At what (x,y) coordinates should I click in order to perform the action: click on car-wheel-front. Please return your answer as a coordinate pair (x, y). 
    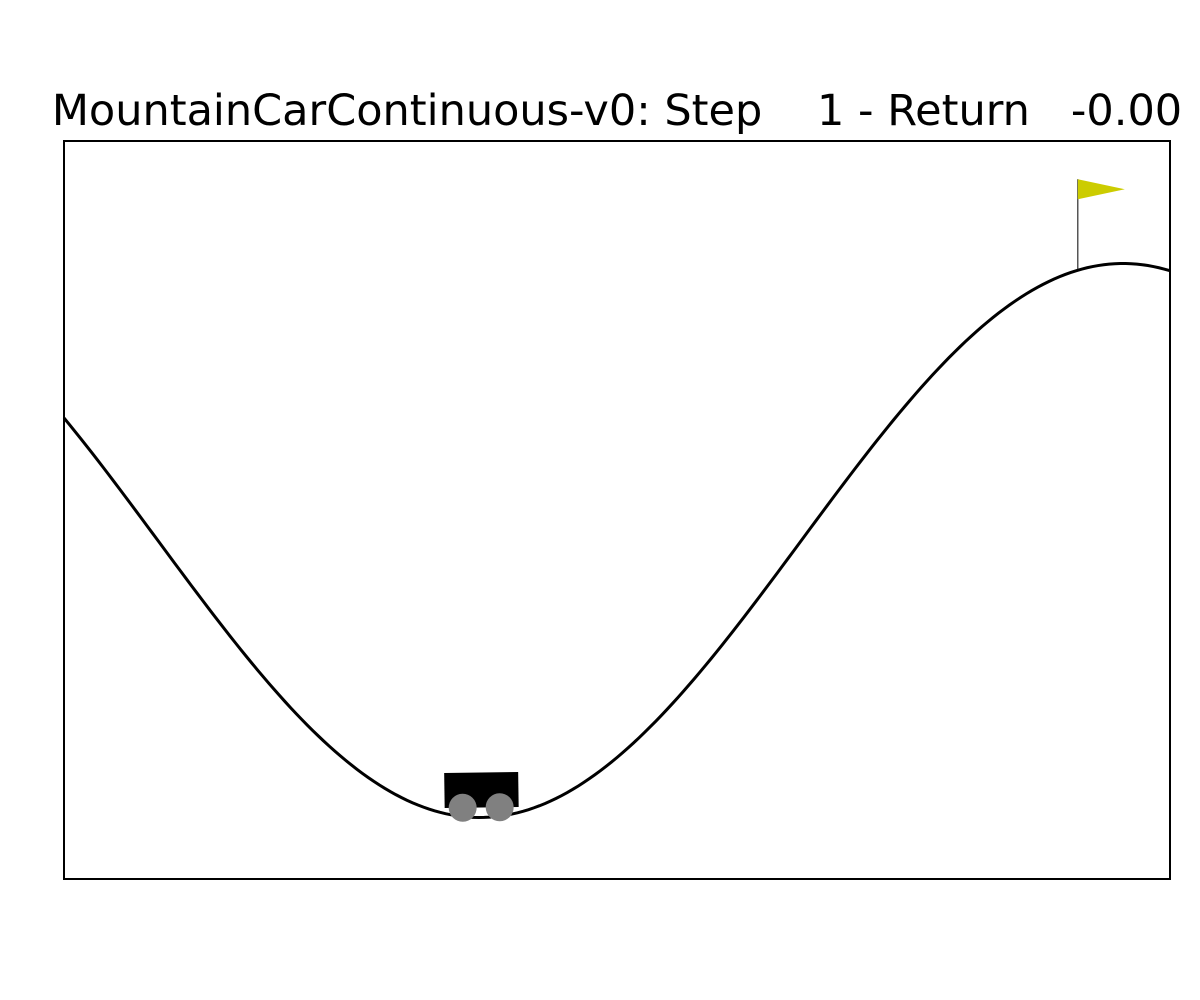
    Looking at the image, I should click on (499, 807).